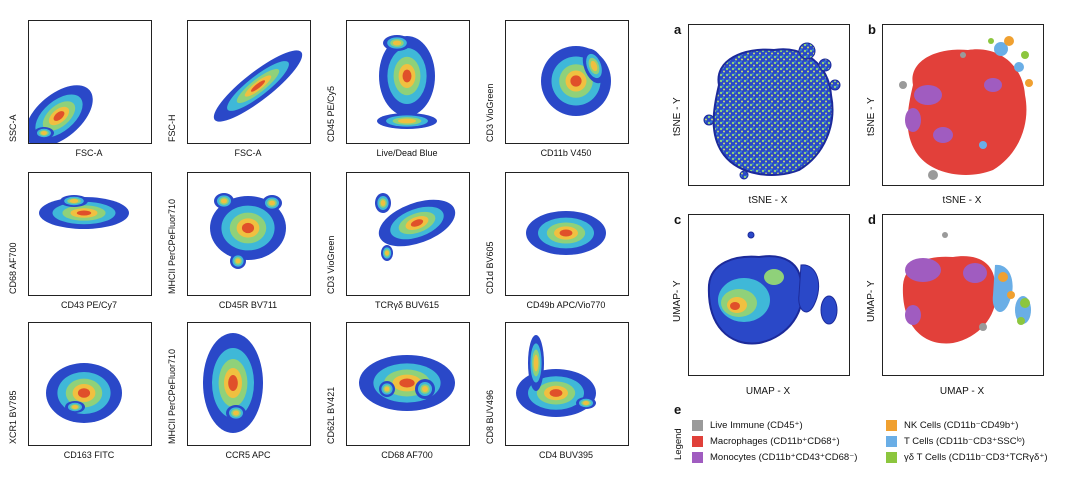 The width and height of the screenshot is (1080, 479). What do you see at coordinates (891, 441) in the screenshot?
I see `legend-swatch-t-cells` at bounding box center [891, 441].